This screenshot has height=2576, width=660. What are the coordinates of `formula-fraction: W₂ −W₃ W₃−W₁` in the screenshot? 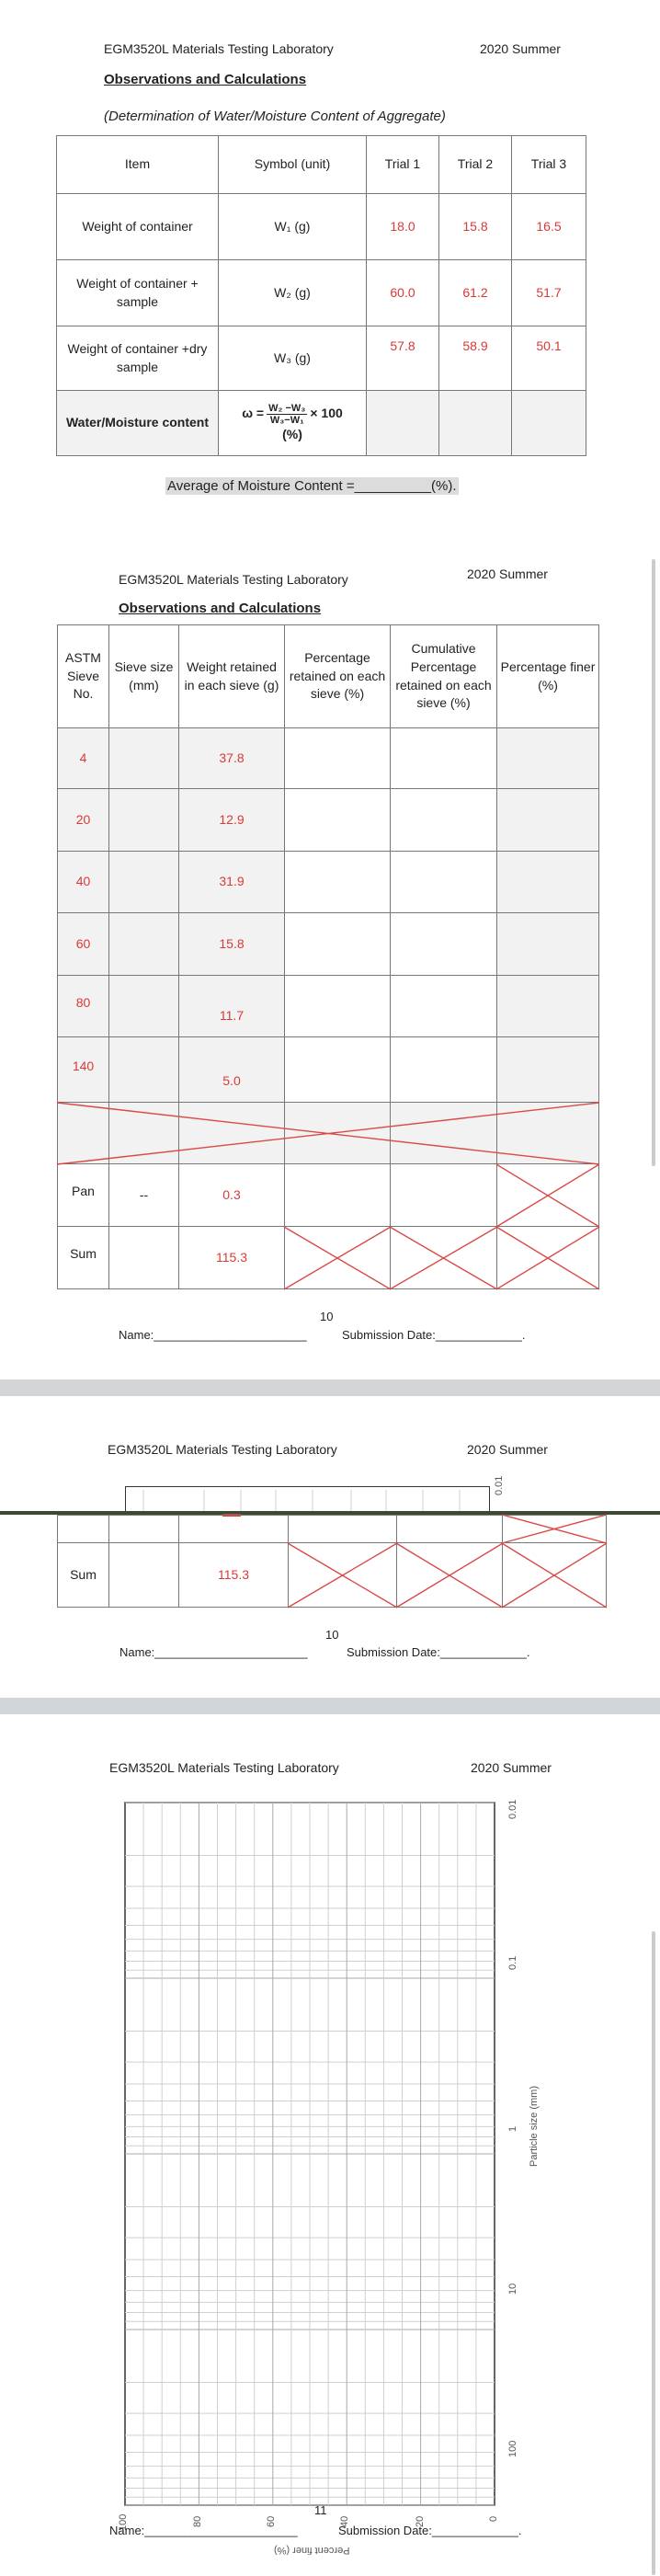 It's located at (287, 414).